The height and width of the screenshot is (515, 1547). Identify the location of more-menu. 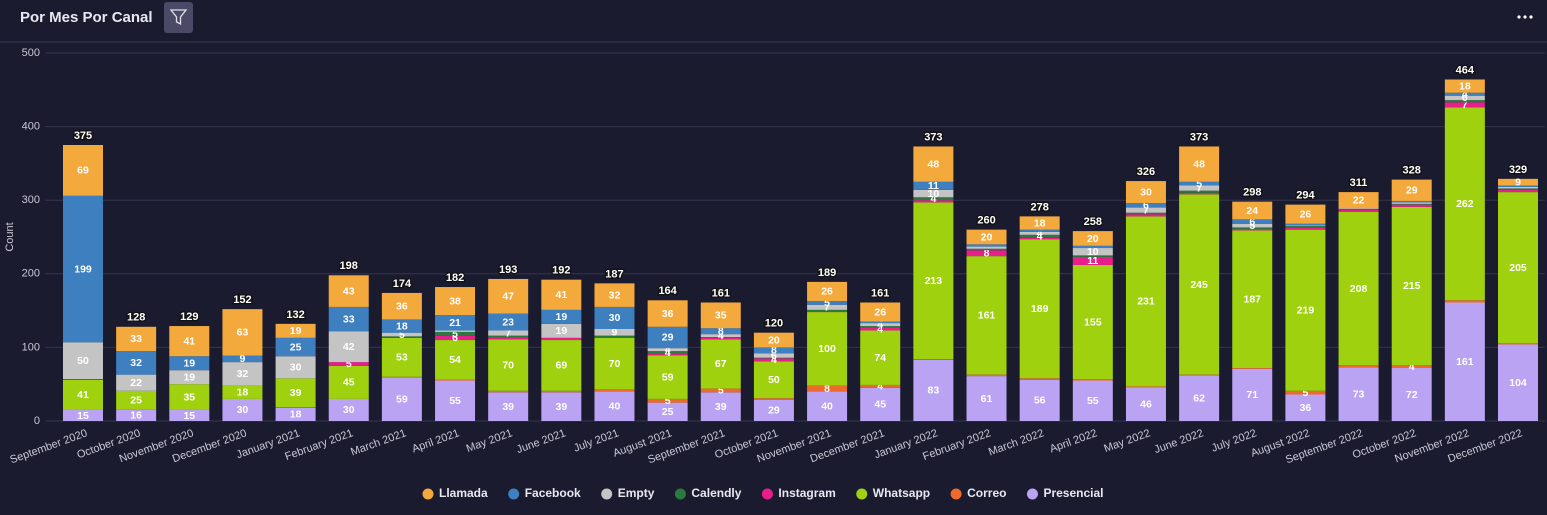
(1525, 17).